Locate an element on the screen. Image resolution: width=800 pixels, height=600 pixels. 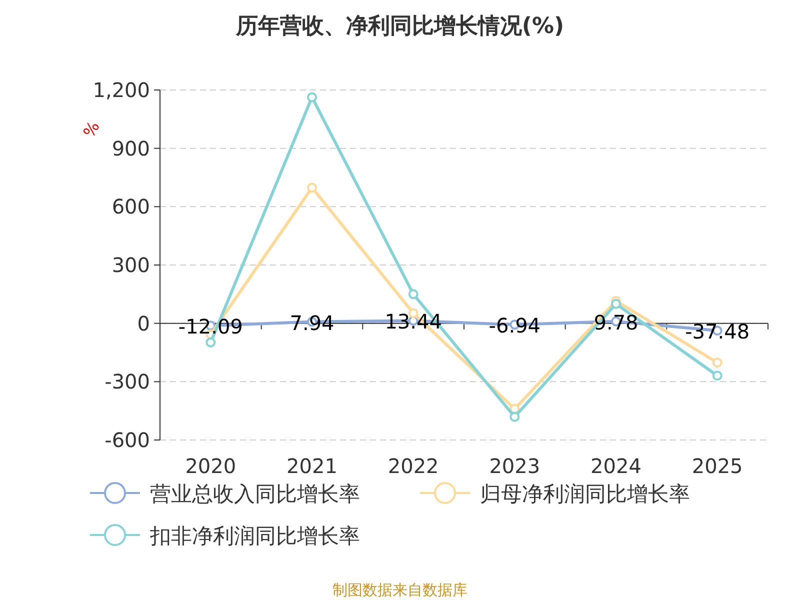
y-tick-label: 600 is located at coordinates (131, 206).